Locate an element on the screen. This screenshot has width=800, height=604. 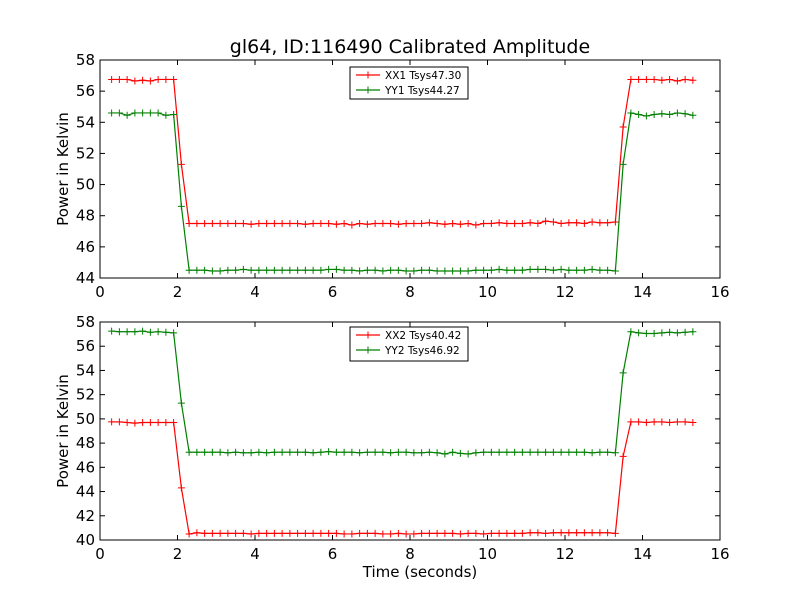
y-tick-label: 46 is located at coordinates (85, 247).